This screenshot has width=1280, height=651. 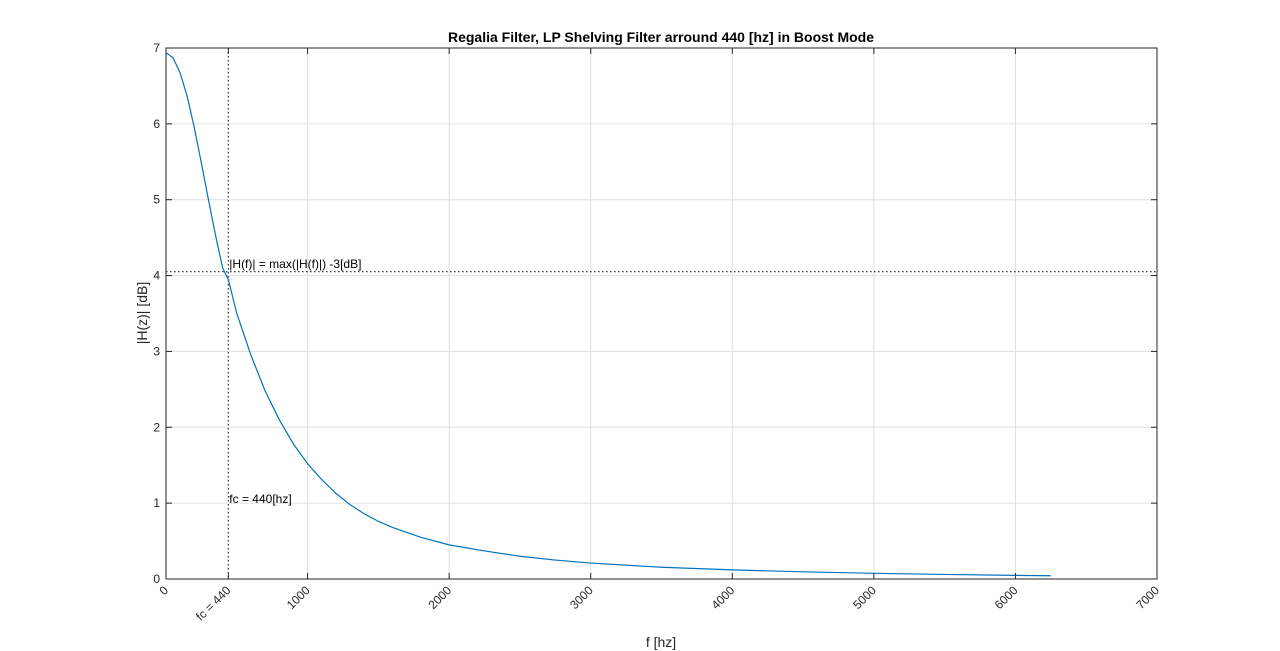 What do you see at coordinates (1147, 597) in the screenshot?
I see `x-tick-label: 7000` at bounding box center [1147, 597].